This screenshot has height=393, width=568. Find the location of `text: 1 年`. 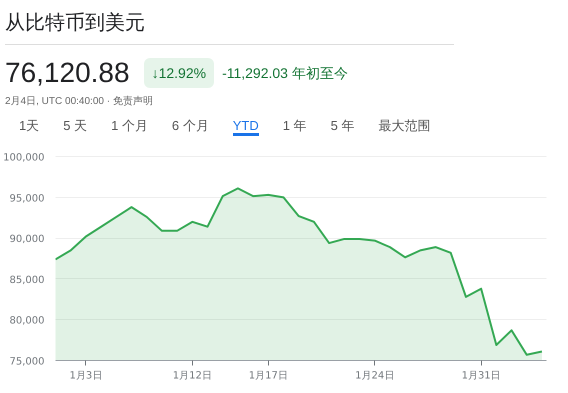

text: 1 年 is located at coordinates (294, 125).